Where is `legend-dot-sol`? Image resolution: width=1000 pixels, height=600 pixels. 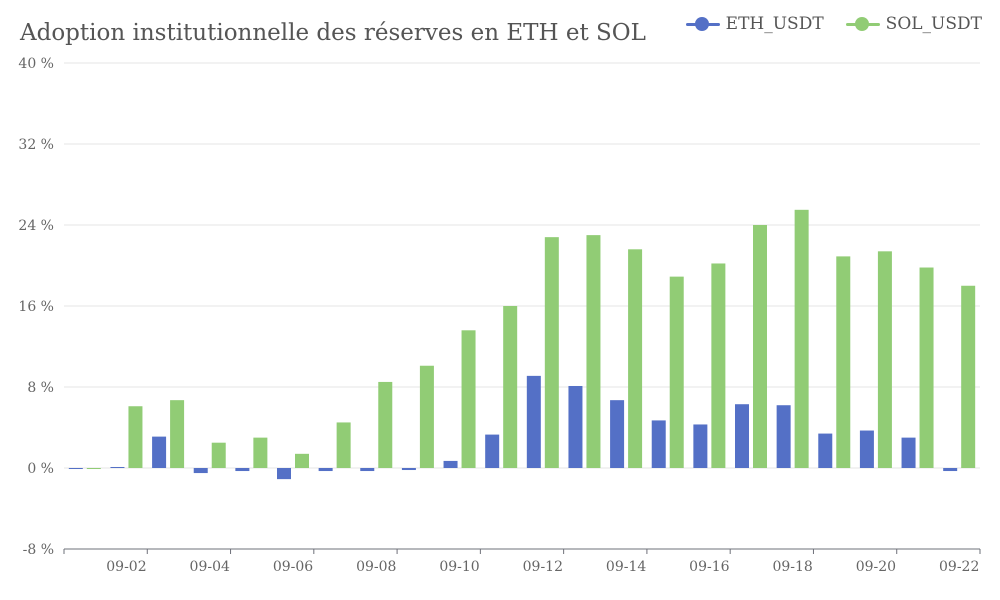 legend-dot-sol is located at coordinates (861, 24).